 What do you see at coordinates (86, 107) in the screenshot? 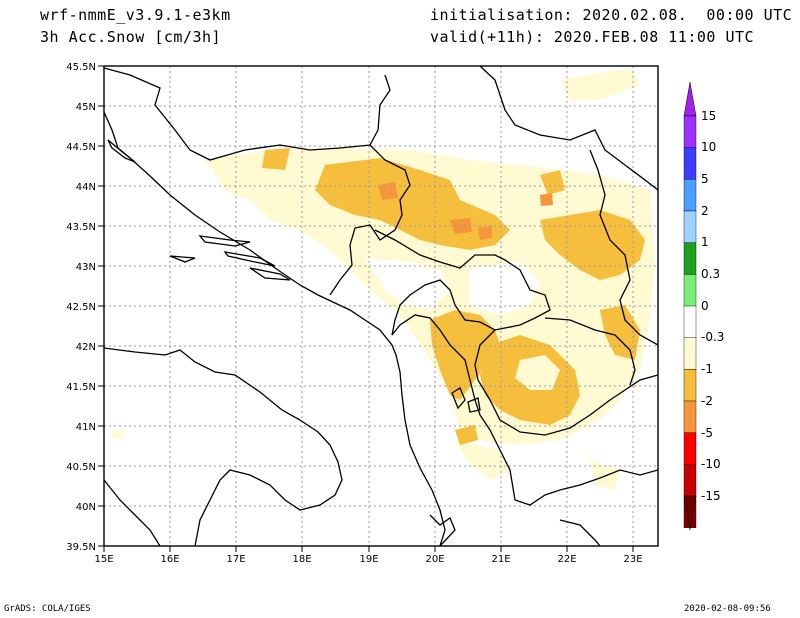
I see `lat-label: 45N` at bounding box center [86, 107].